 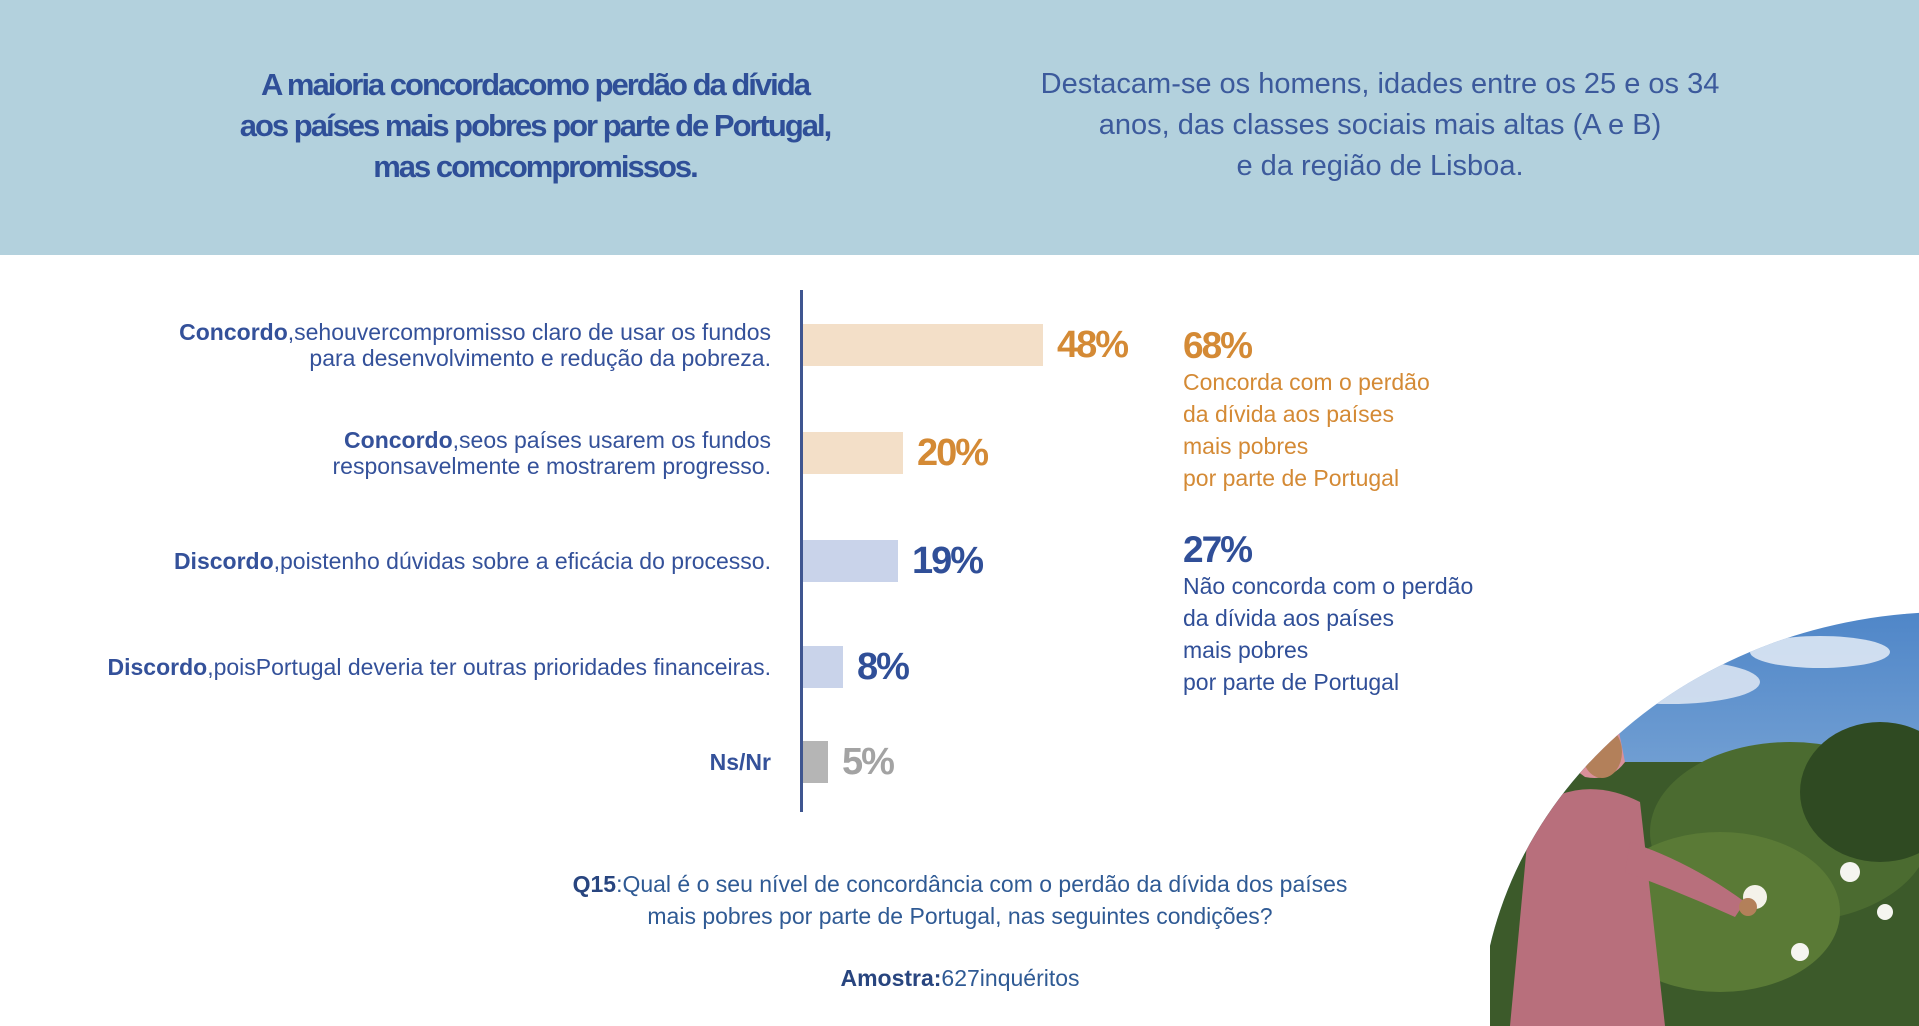 I want to click on bar-value-label: 20%, so click(x=953, y=453).